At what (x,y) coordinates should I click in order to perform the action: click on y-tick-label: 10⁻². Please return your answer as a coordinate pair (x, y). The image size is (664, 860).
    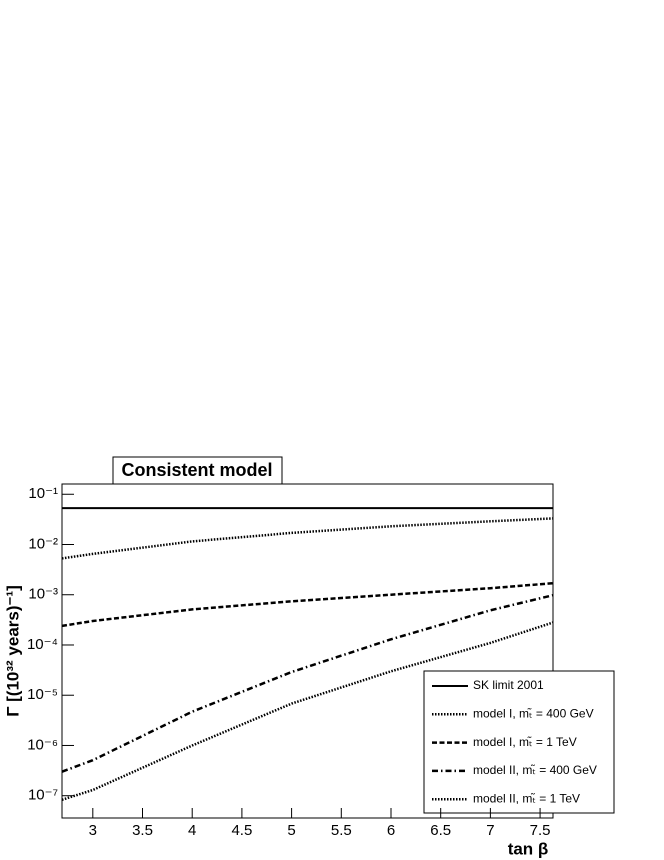
    Looking at the image, I should click on (43, 543).